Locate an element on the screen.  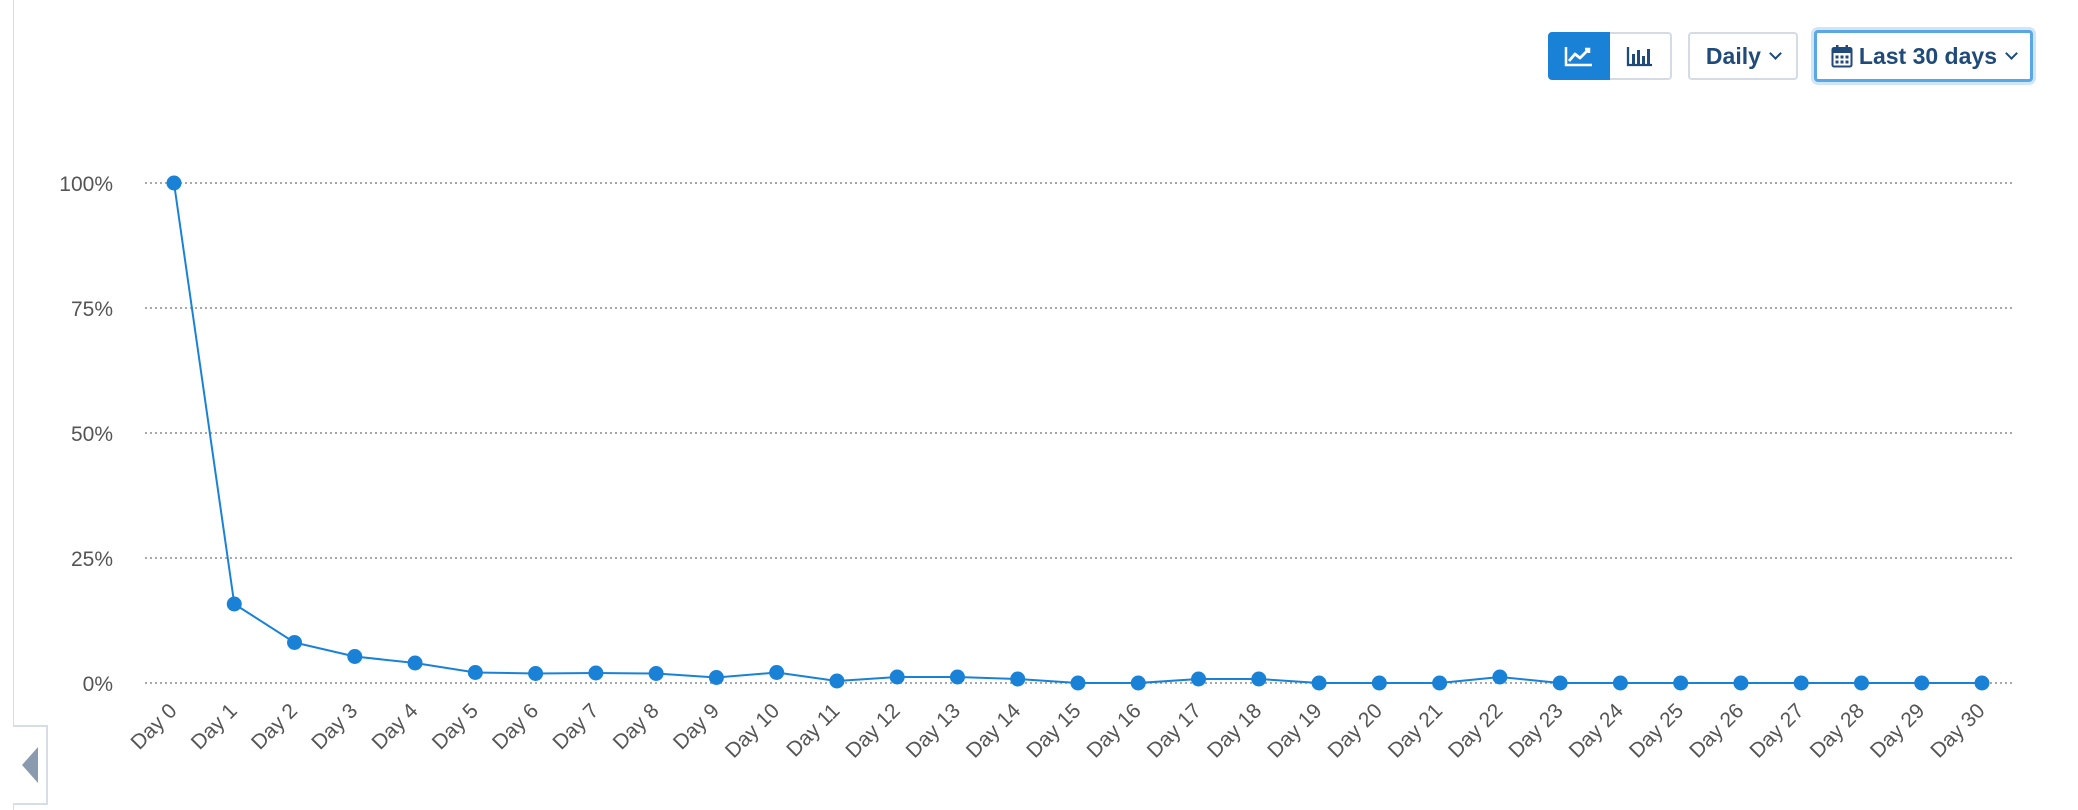
y-tick-label: 0% is located at coordinates (98, 684).